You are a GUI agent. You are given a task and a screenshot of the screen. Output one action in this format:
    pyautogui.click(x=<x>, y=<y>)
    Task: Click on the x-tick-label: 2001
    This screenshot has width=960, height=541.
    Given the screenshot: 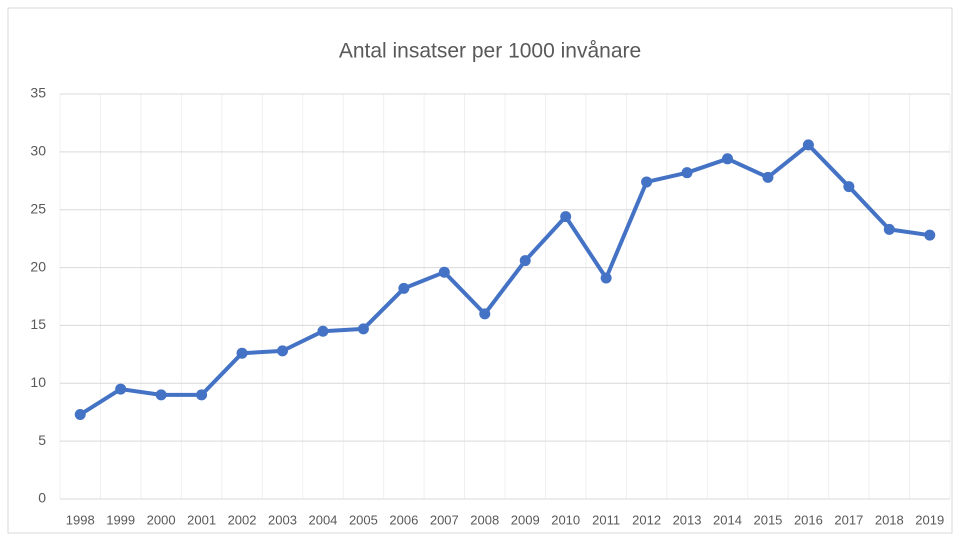 What is the action you would take?
    pyautogui.click(x=201, y=519)
    